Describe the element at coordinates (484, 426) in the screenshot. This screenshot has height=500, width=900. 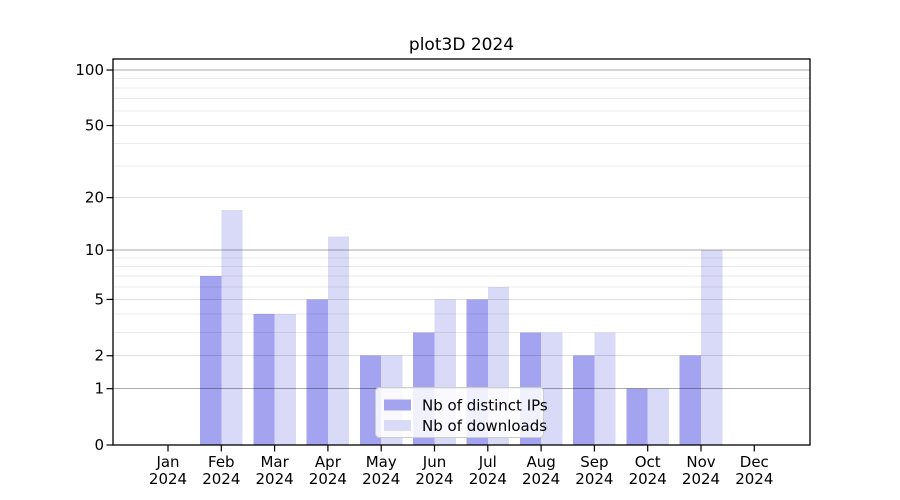
I see `legend-label-downloads: Nb of downloads` at that location.